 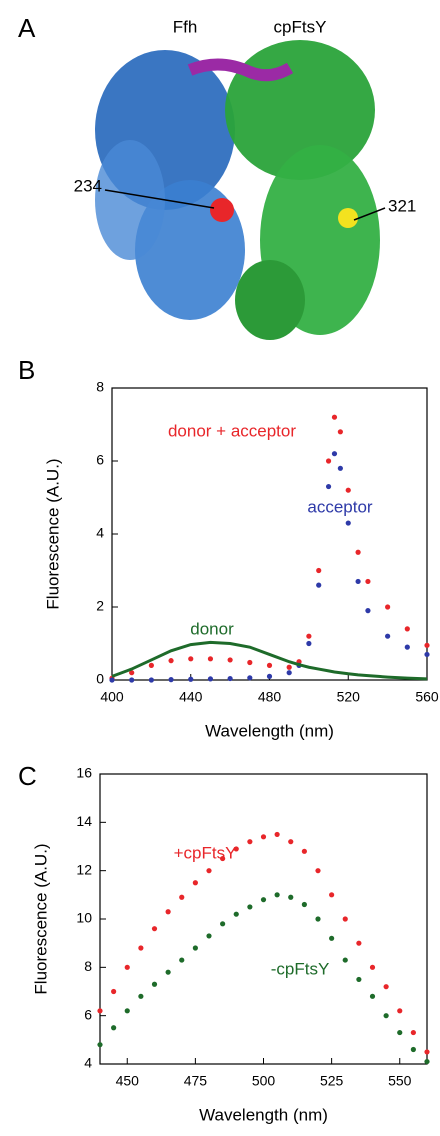 I want to click on series-label: acceptor, so click(x=340, y=506).